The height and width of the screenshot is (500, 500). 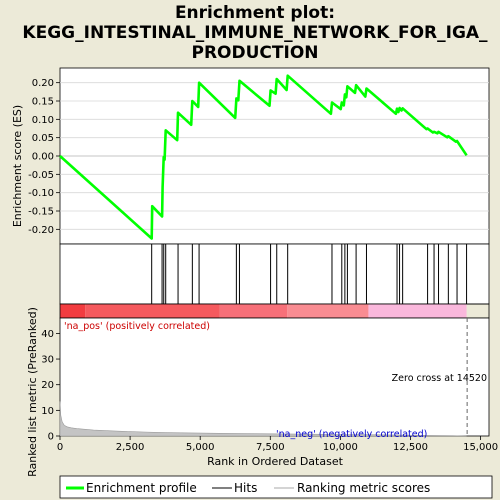 I want to click on xtick-label-4: 10,000, so click(x=340, y=447).